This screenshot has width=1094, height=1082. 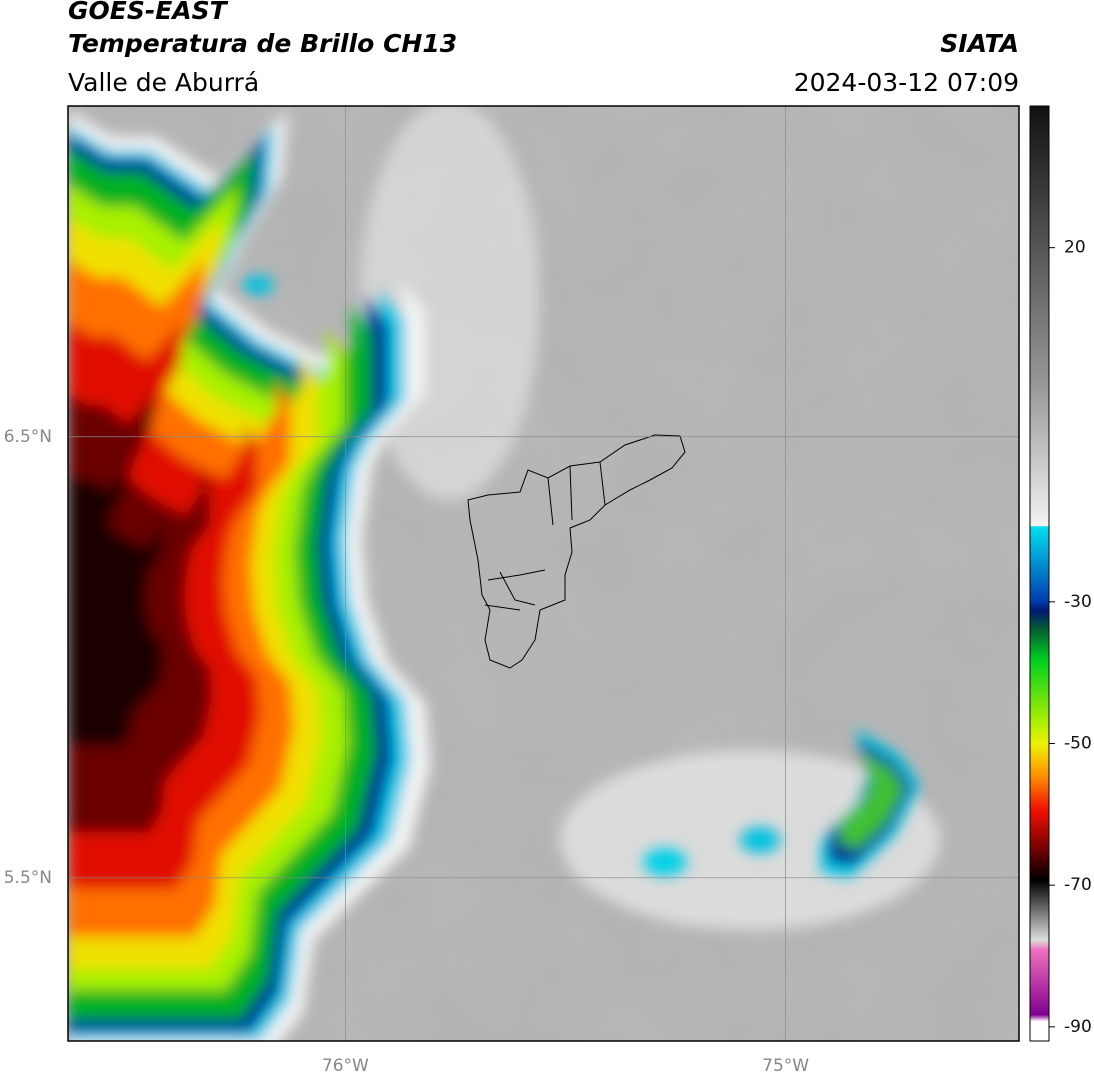 I want to click on title: GOES-EAST, so click(x=148, y=12).